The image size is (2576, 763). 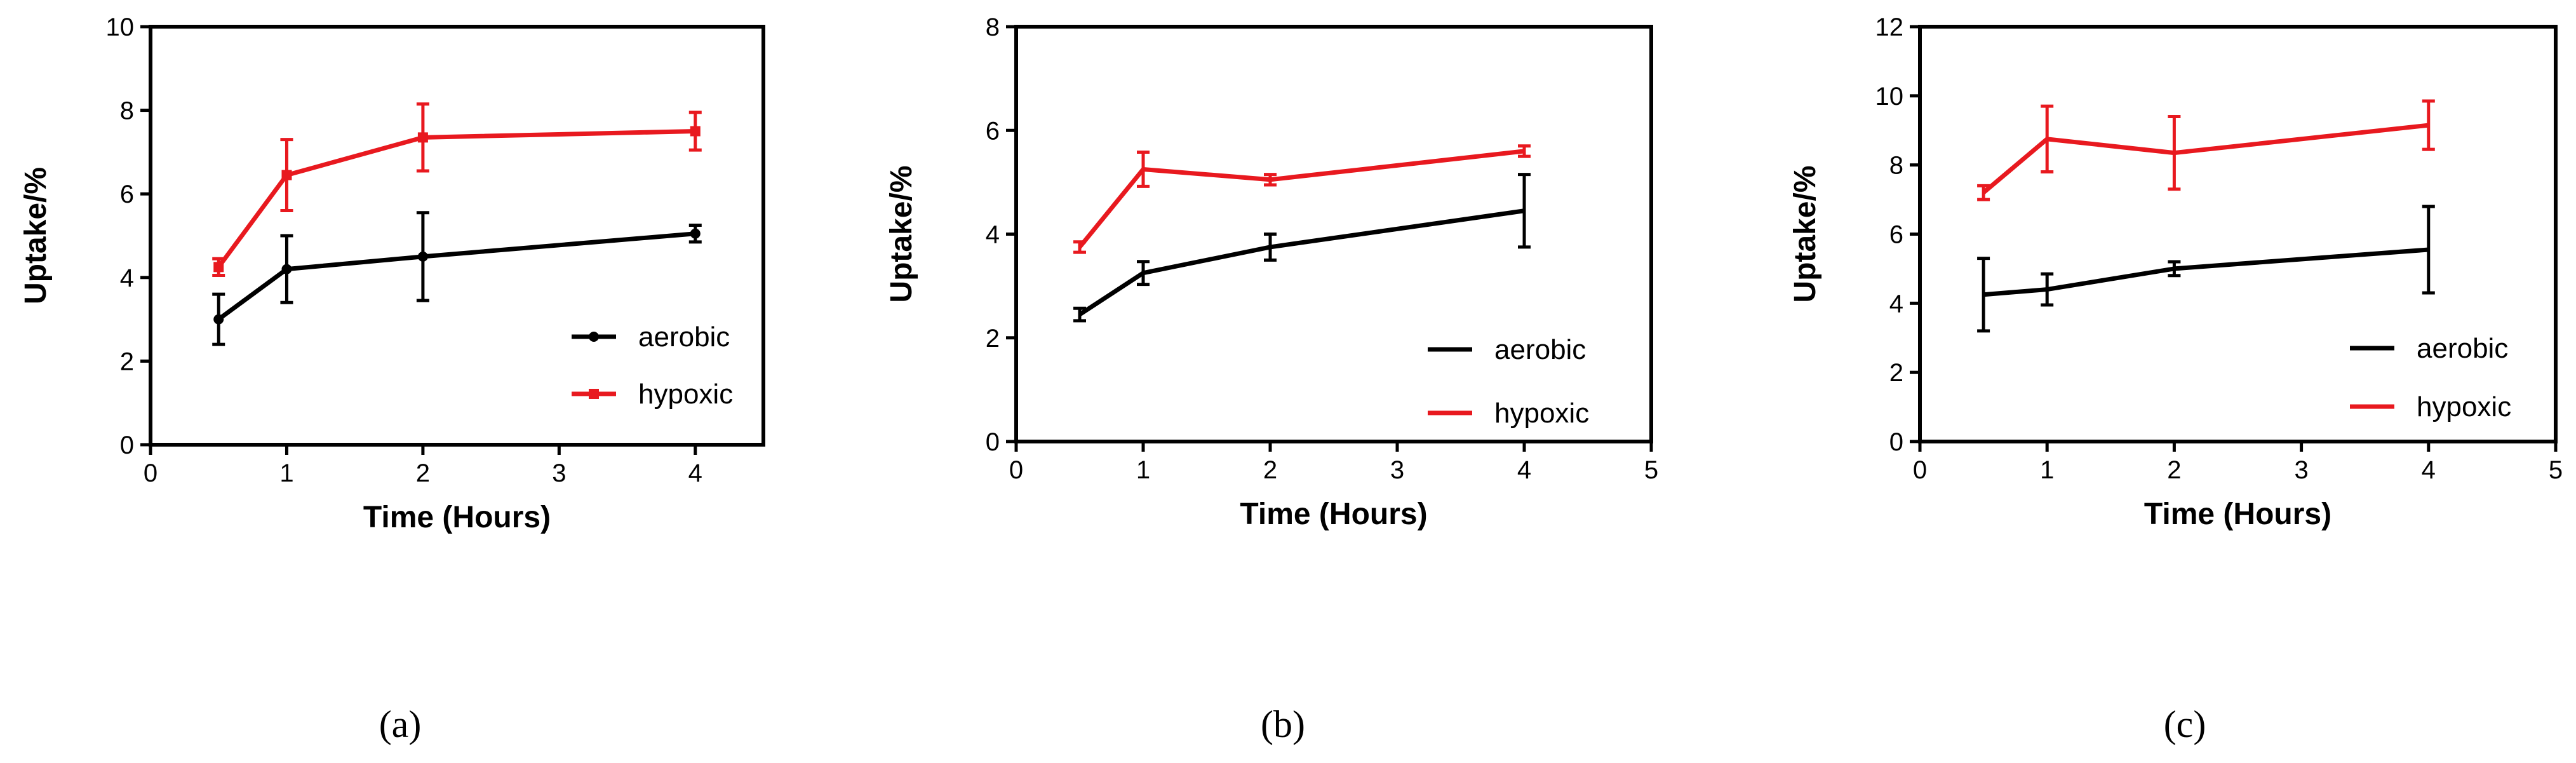 What do you see at coordinates (2185, 724) in the screenshot?
I see `panel-label: (c)` at bounding box center [2185, 724].